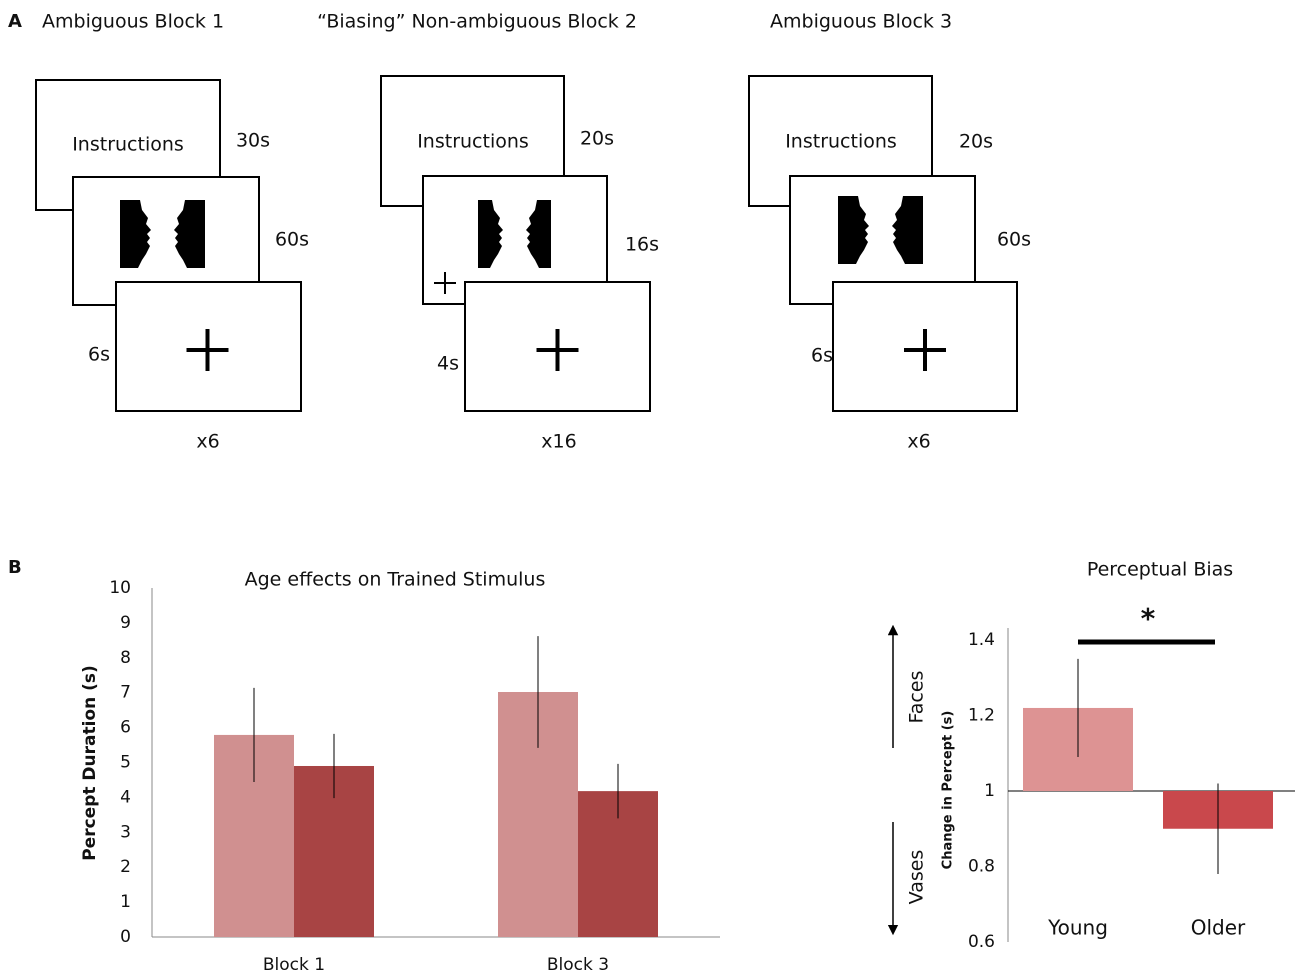 The height and width of the screenshot is (979, 1300). Describe the element at coordinates (917, 877) in the screenshot. I see `direction-label: Vases` at that location.